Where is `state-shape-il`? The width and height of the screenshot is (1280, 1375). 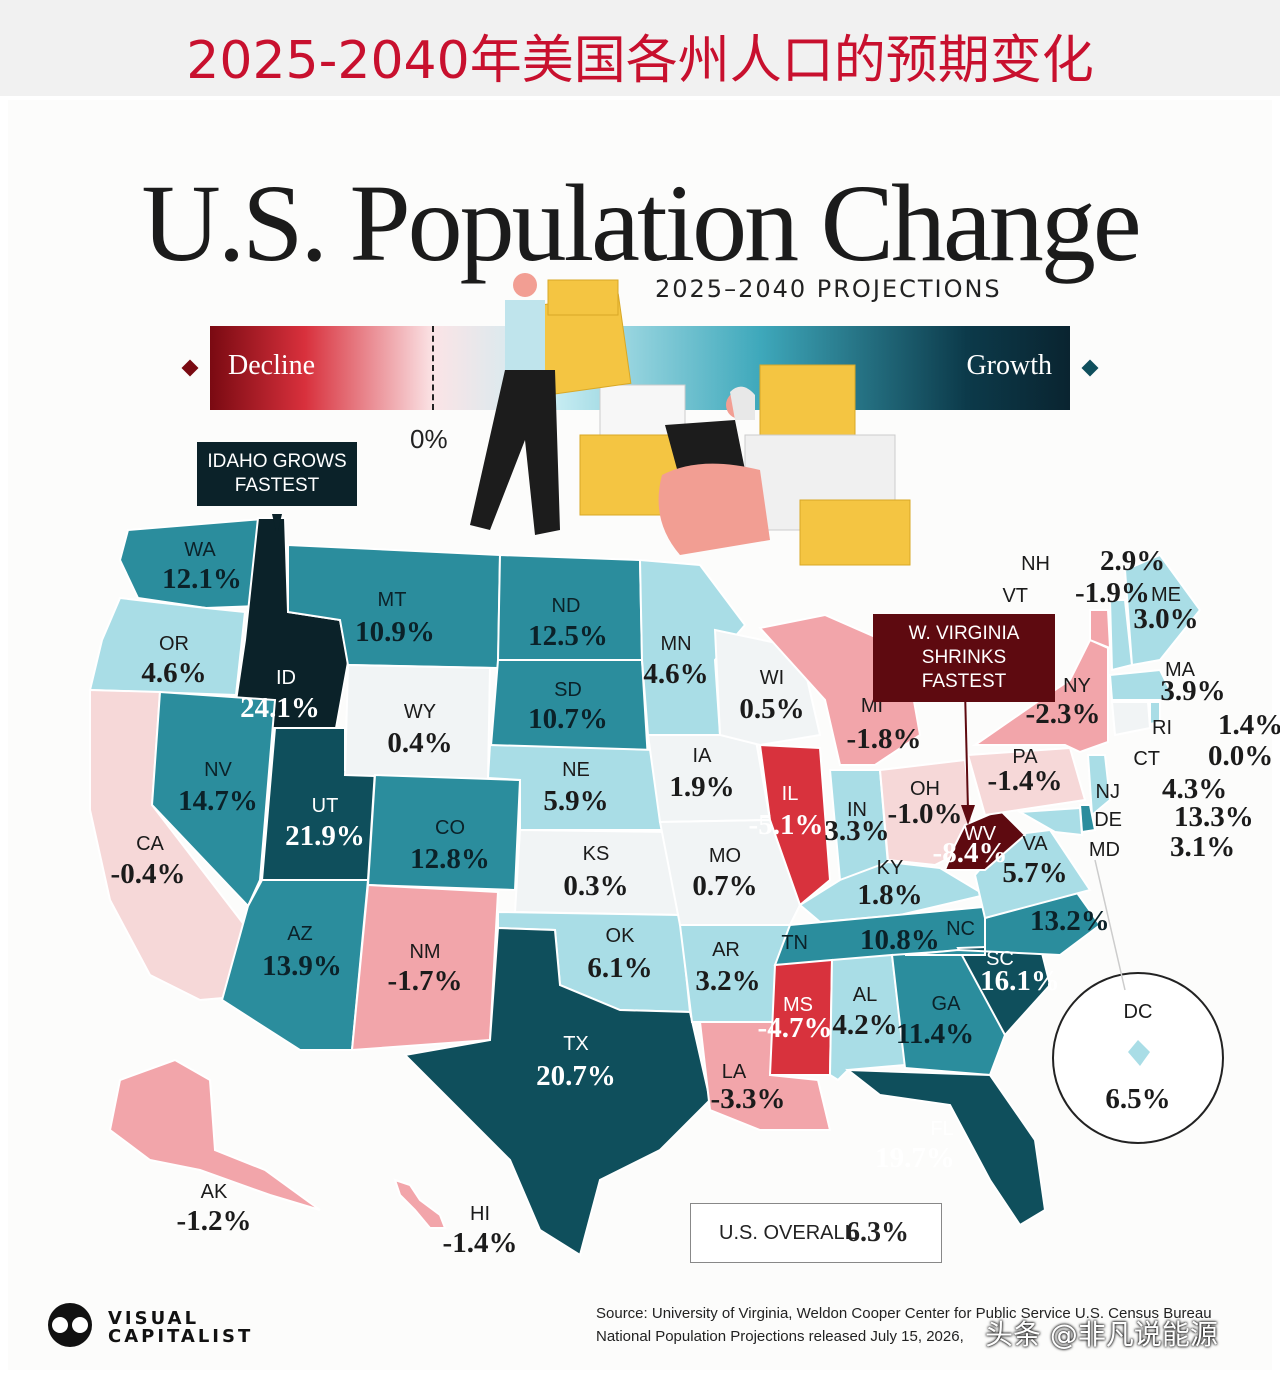
state-shape-il is located at coordinates (795, 825).